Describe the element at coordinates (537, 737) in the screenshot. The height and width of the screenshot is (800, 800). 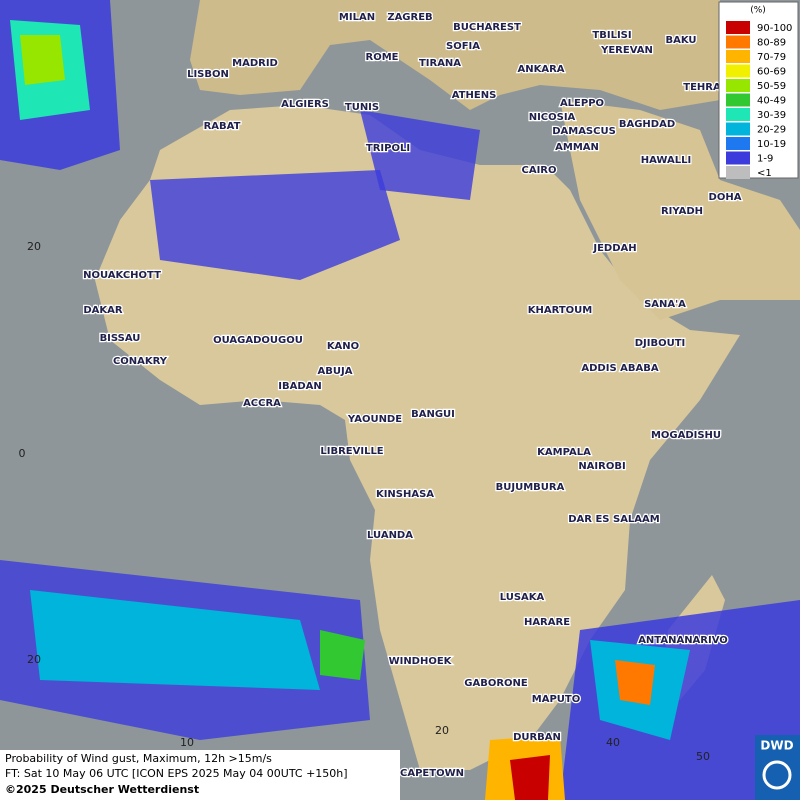
I see `city-label: DURBAN` at that location.